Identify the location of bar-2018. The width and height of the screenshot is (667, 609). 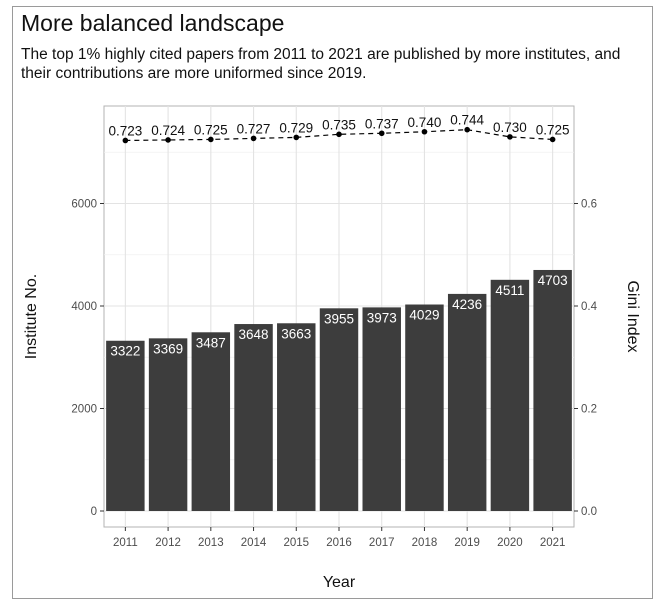
(424, 407).